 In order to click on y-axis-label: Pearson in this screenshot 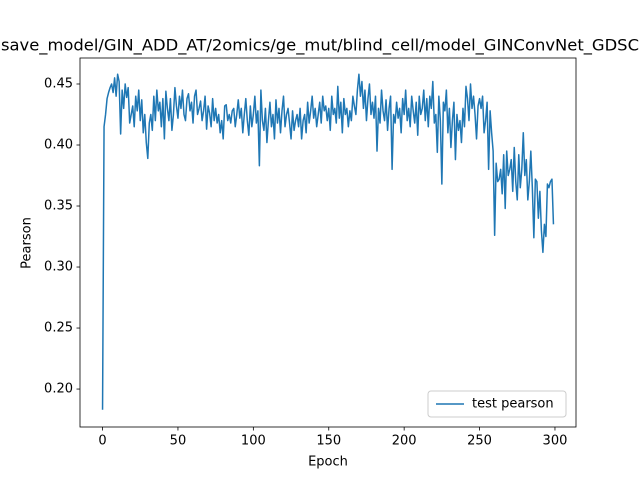, I will do `click(27, 243)`.